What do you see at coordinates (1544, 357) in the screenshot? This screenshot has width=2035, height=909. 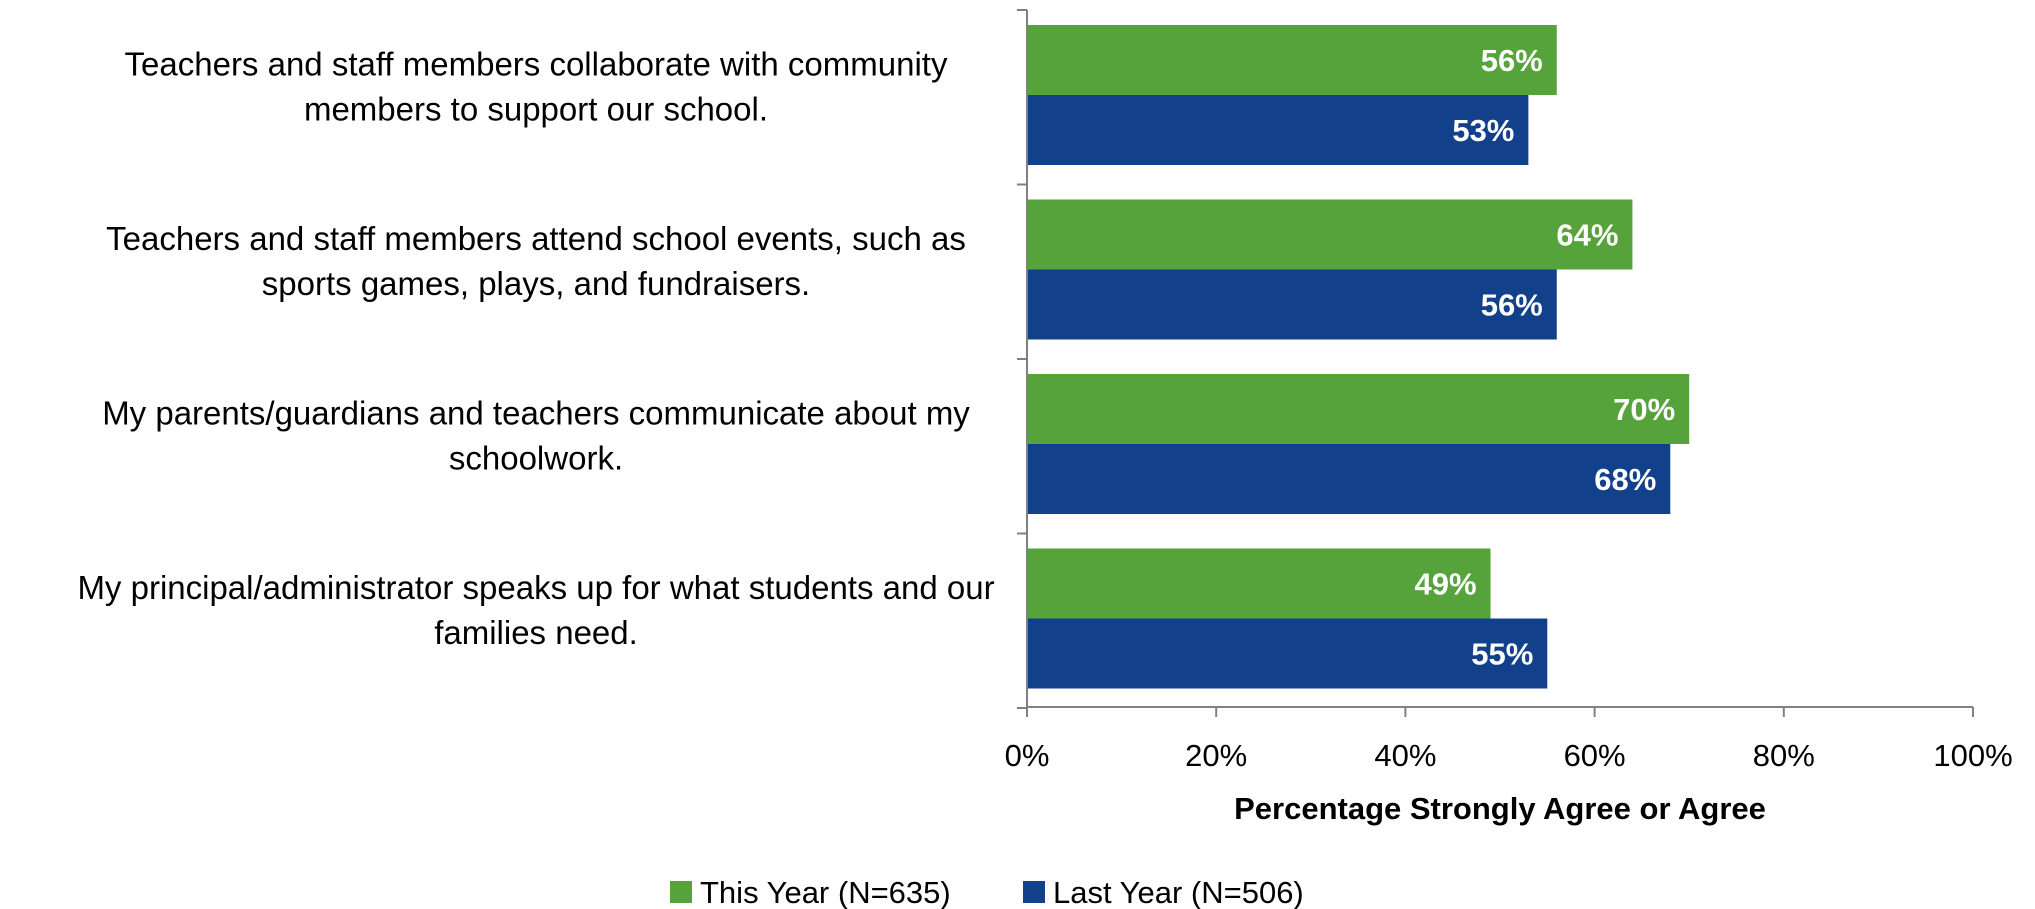 I see `data-labels: 56% 53% 64% 56% 70% 68% 49% 55%` at bounding box center [1544, 357].